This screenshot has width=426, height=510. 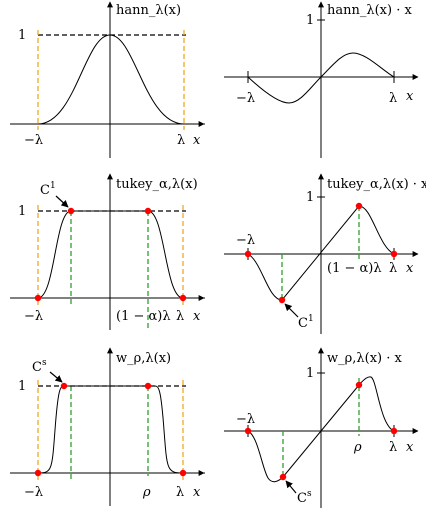 I want to click on panel-w-times-x: Cs 1 −λ ρ λ x w_ρ,λ(x) · x, so click(x=321, y=427).